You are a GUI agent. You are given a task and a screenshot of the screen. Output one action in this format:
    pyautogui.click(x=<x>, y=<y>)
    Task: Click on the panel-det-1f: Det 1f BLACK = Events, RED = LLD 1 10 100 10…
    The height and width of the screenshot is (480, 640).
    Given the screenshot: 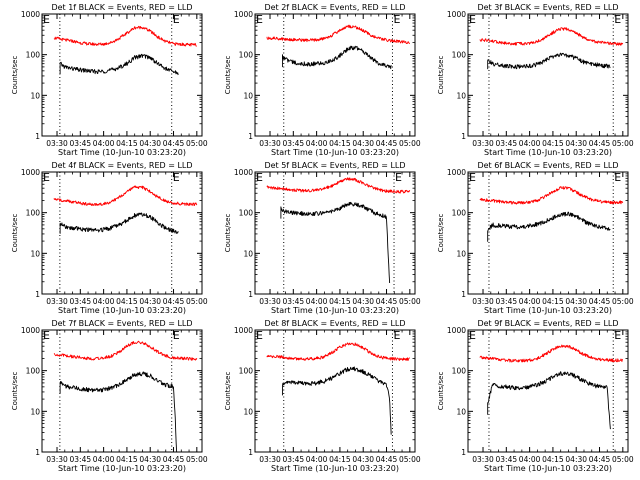 What is the action you would take?
    pyautogui.click(x=109, y=80)
    